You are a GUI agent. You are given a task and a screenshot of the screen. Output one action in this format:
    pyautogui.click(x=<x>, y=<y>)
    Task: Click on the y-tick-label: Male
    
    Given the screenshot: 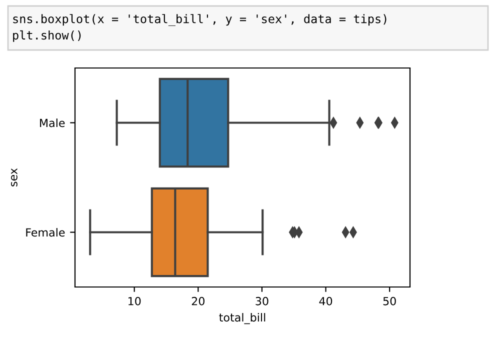 What is the action you would take?
    pyautogui.click(x=52, y=123)
    